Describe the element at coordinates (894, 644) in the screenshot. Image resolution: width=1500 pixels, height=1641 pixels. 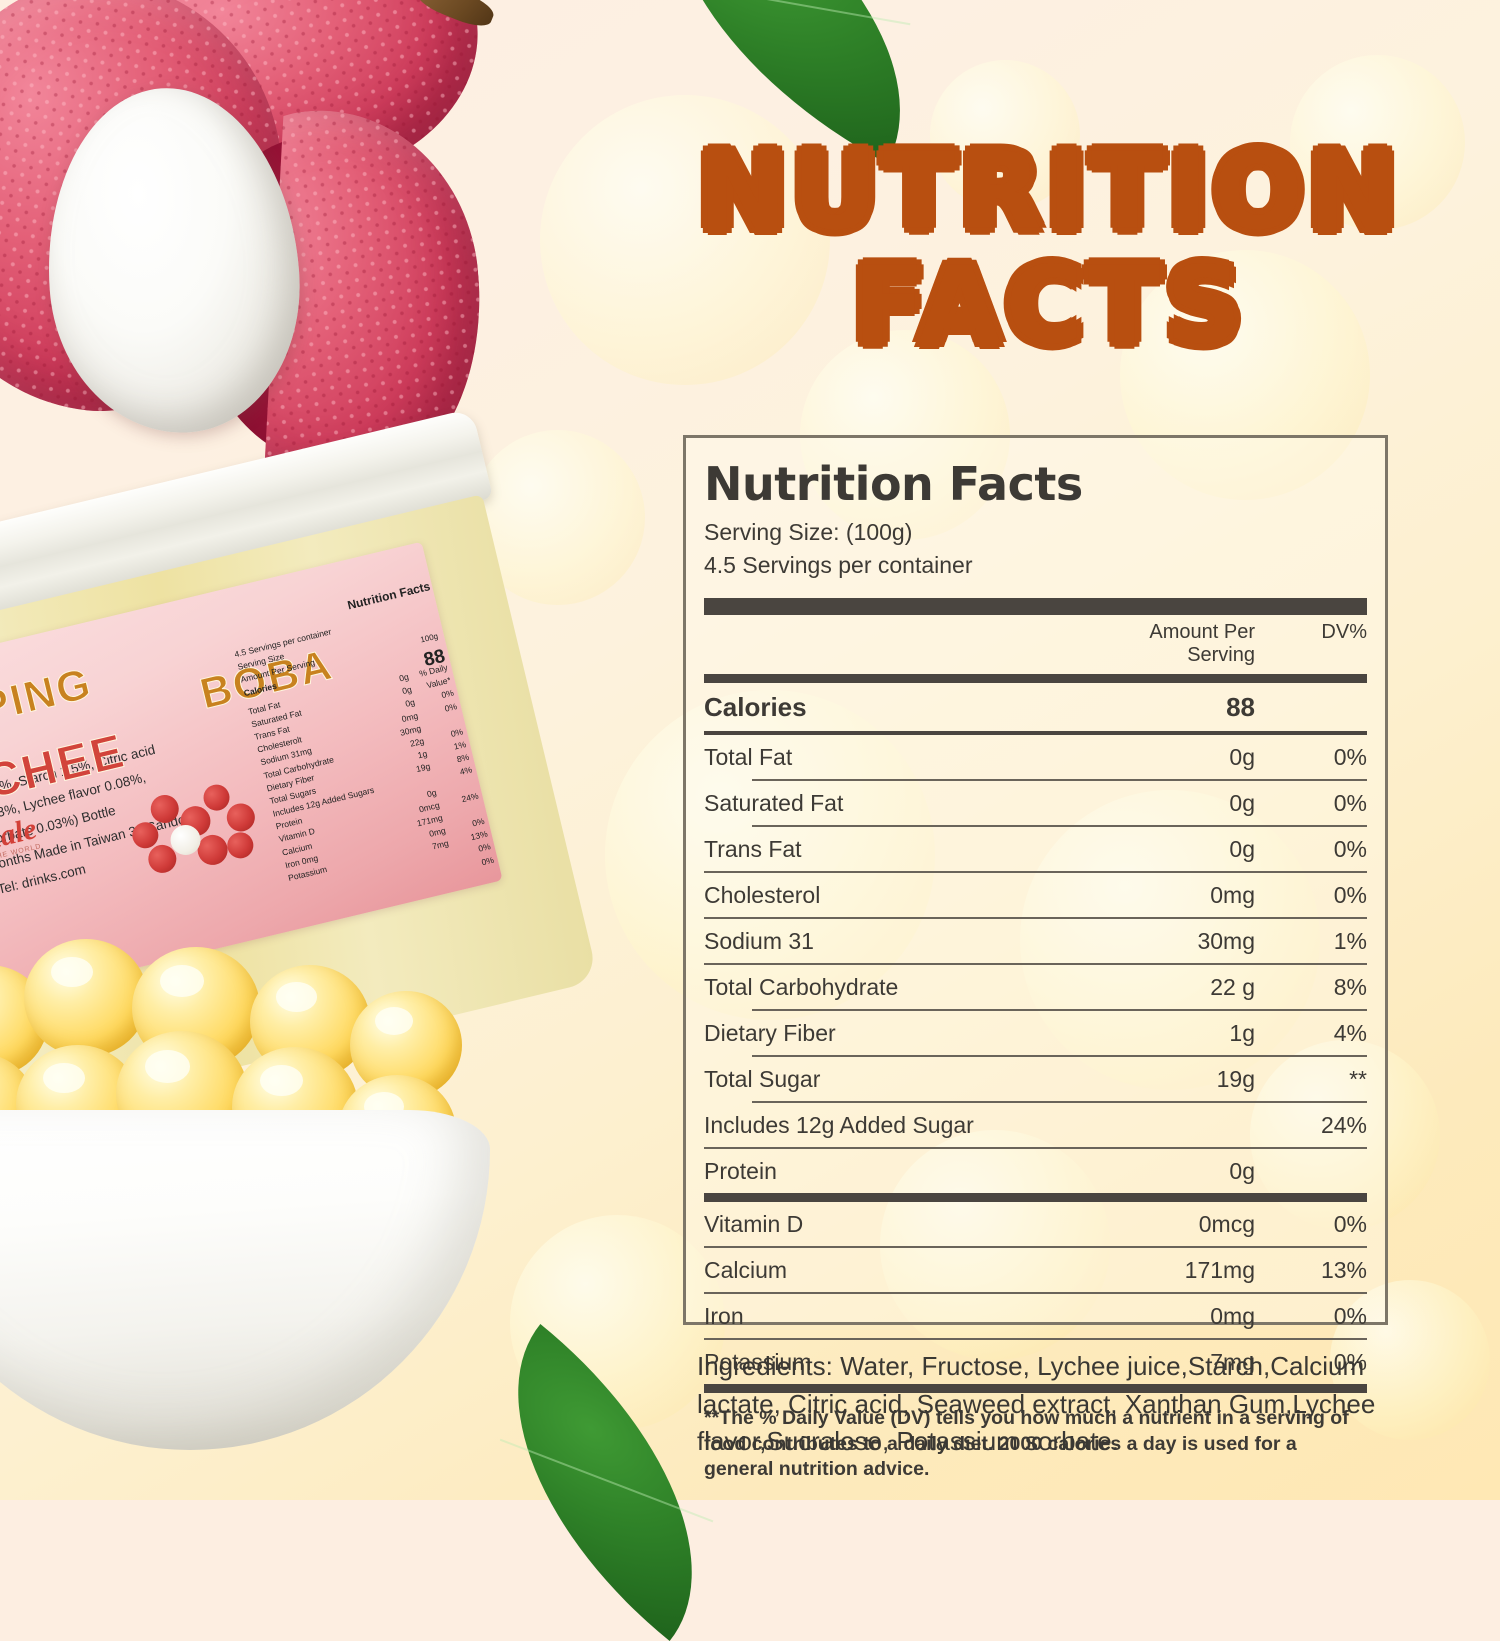
I see `header-spacer` at that location.